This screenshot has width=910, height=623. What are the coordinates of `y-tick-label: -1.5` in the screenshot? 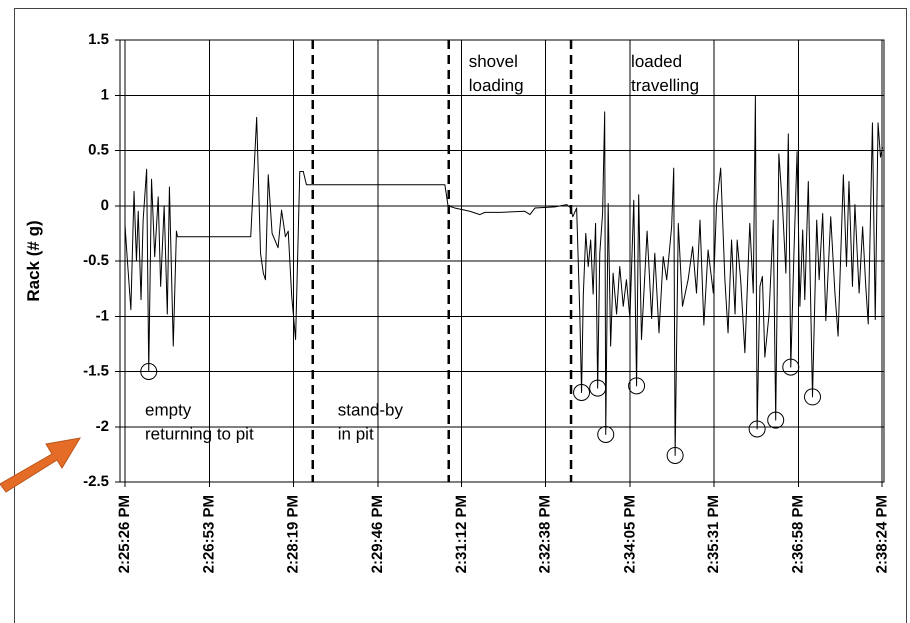 It's located at (96, 371).